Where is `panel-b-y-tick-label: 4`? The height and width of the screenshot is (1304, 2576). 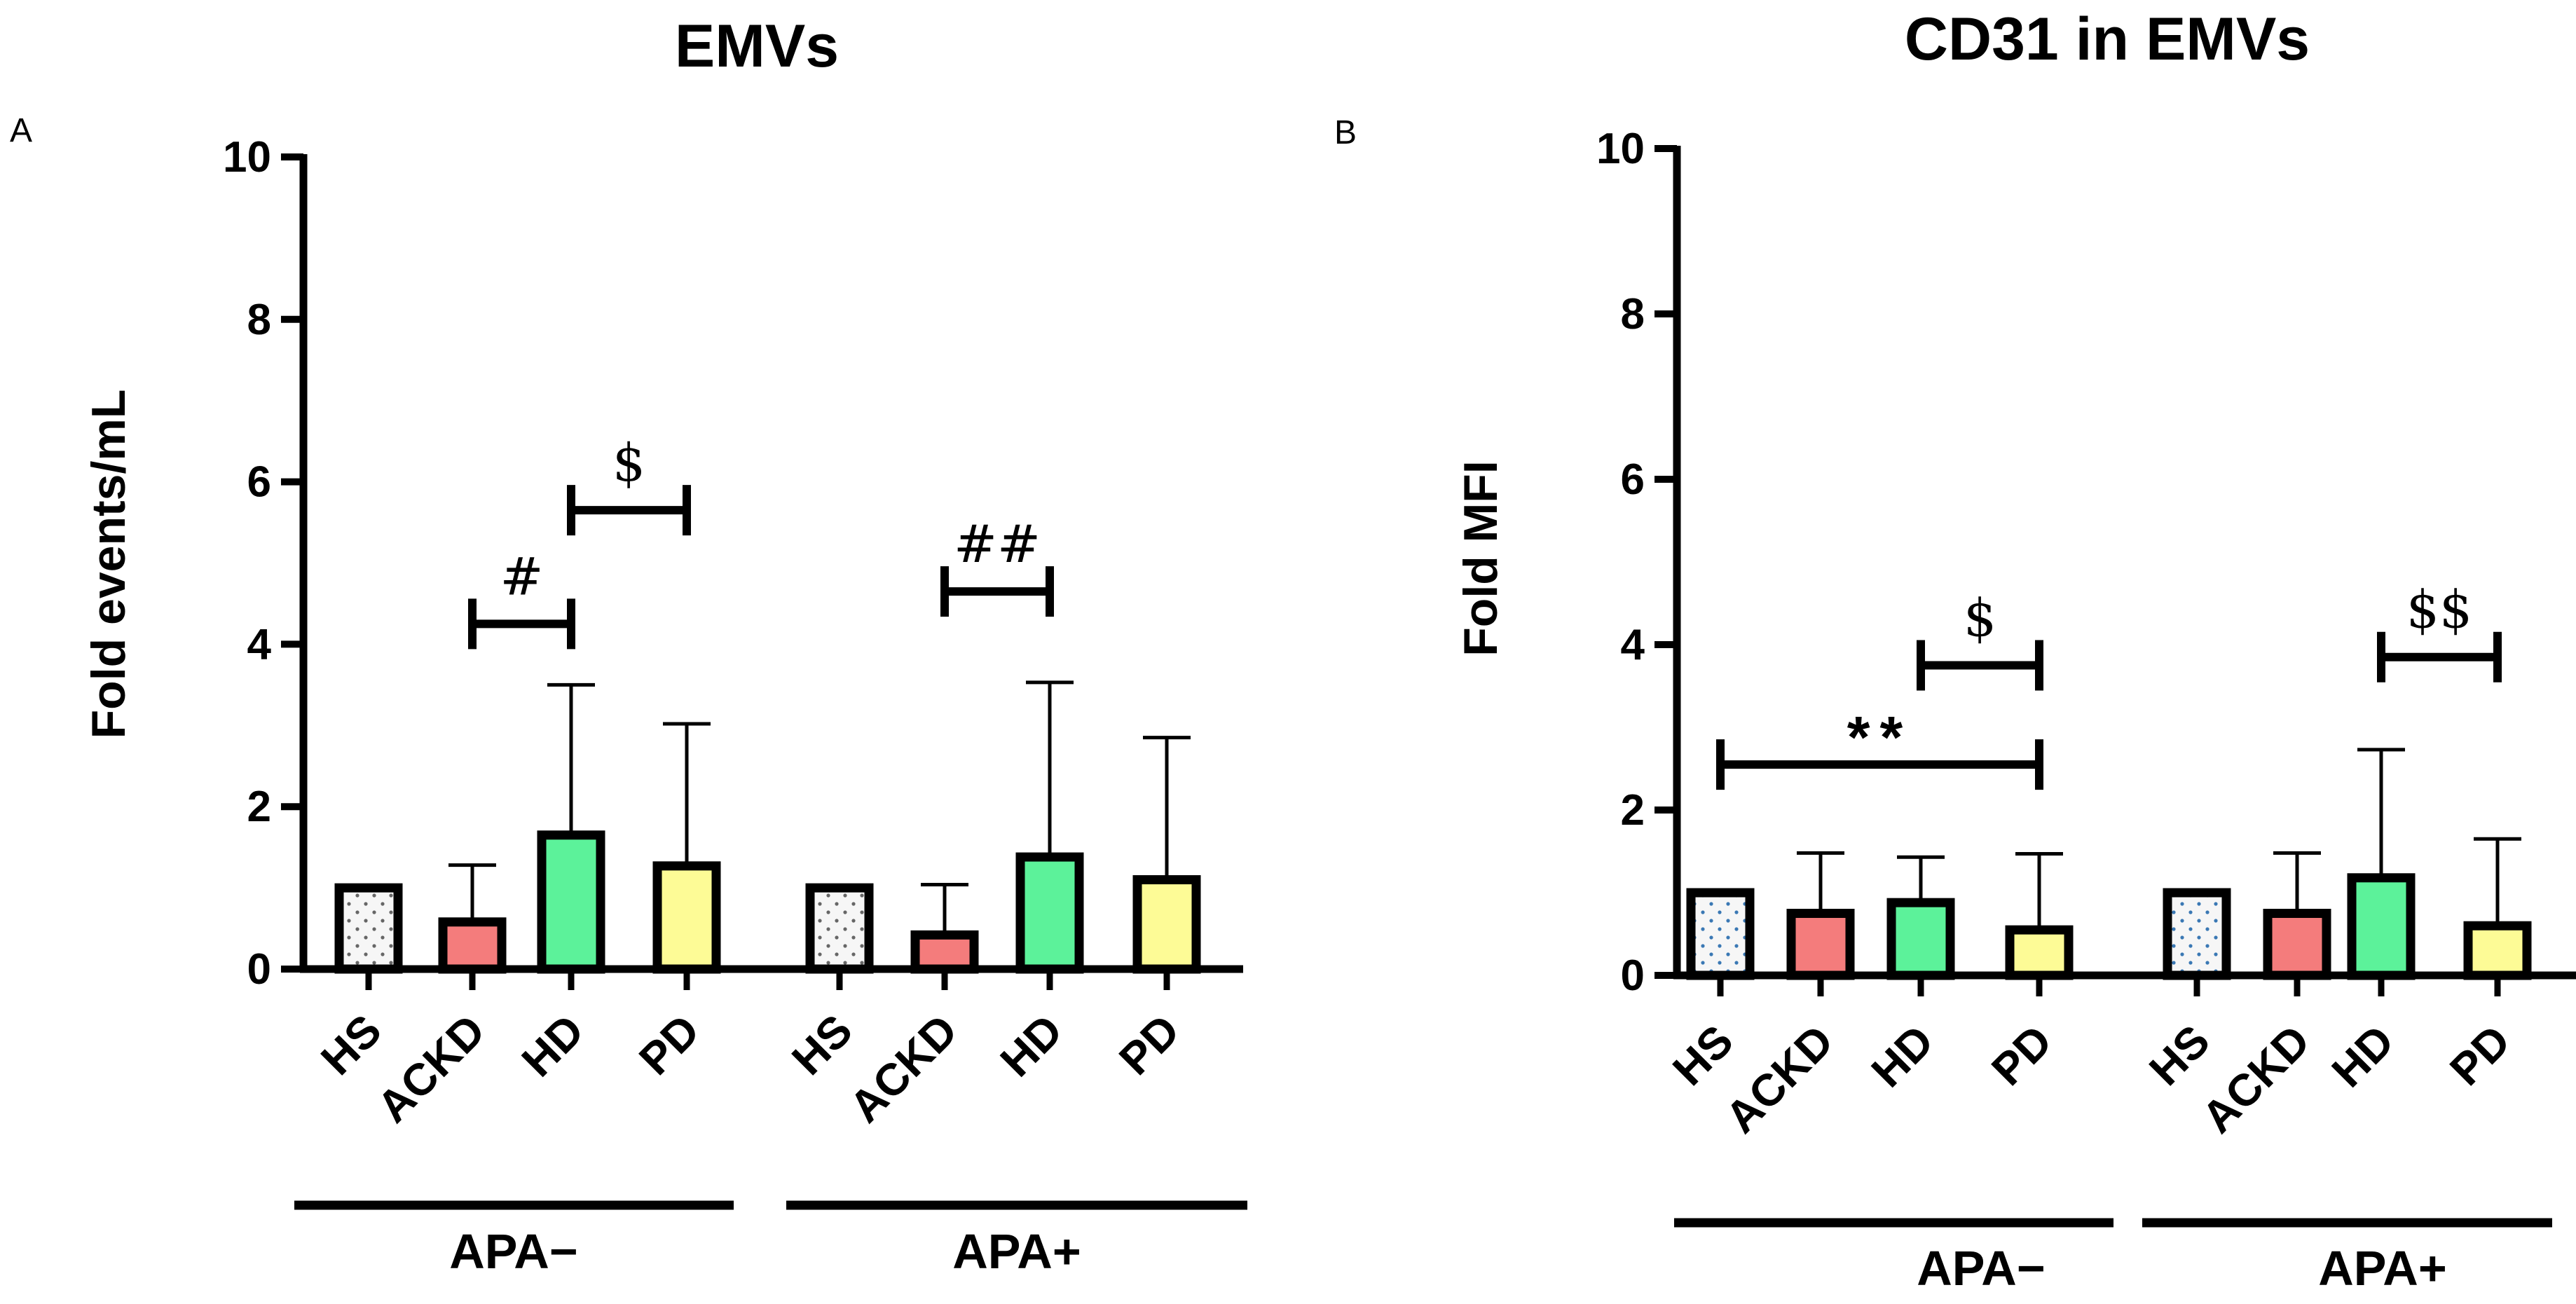
panel-b-y-tick-label: 4 is located at coordinates (1633, 645).